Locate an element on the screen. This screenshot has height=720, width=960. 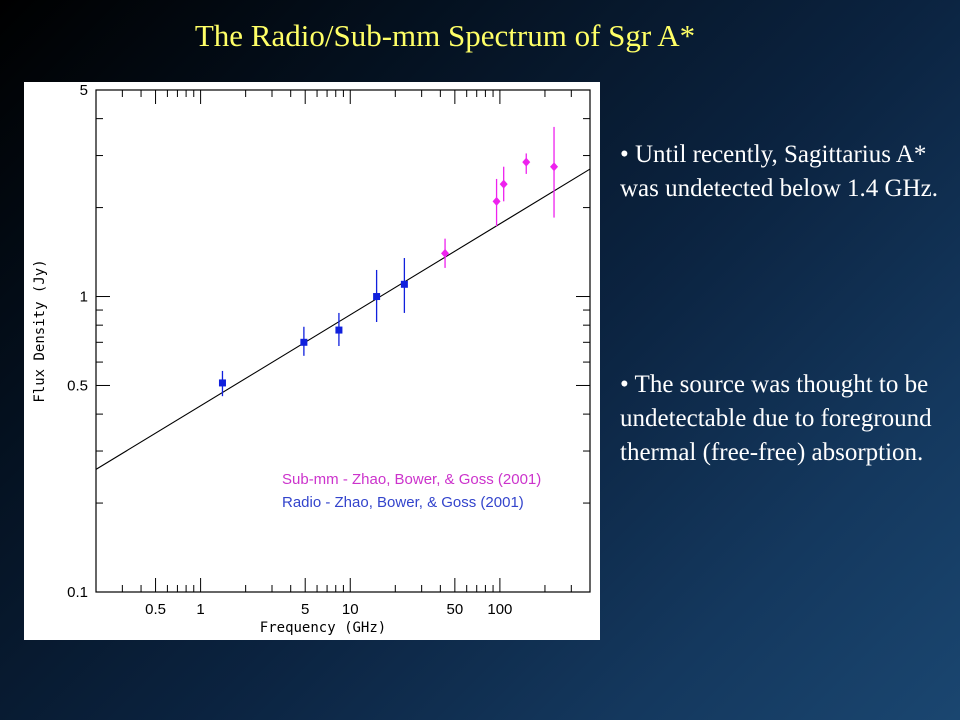
legend-entry-submm: Sub-mm - Zhao, Bower, & Goss (2001) is located at coordinates (412, 479).